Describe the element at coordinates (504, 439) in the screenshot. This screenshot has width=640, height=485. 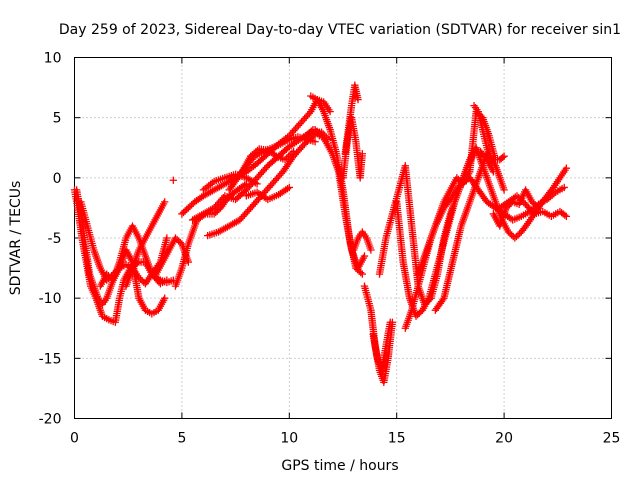
I see `x-tick-label: 20` at that location.